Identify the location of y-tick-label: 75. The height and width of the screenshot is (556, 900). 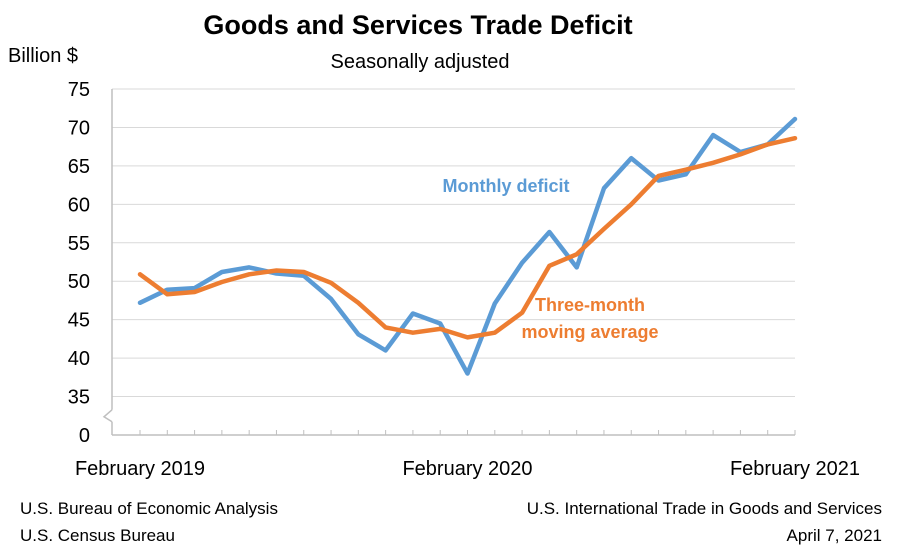
(79, 90).